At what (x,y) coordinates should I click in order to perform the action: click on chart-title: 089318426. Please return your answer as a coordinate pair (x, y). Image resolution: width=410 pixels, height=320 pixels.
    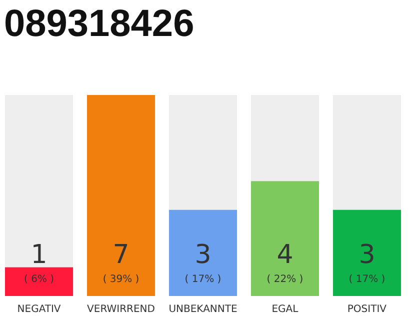
    Looking at the image, I should click on (99, 24).